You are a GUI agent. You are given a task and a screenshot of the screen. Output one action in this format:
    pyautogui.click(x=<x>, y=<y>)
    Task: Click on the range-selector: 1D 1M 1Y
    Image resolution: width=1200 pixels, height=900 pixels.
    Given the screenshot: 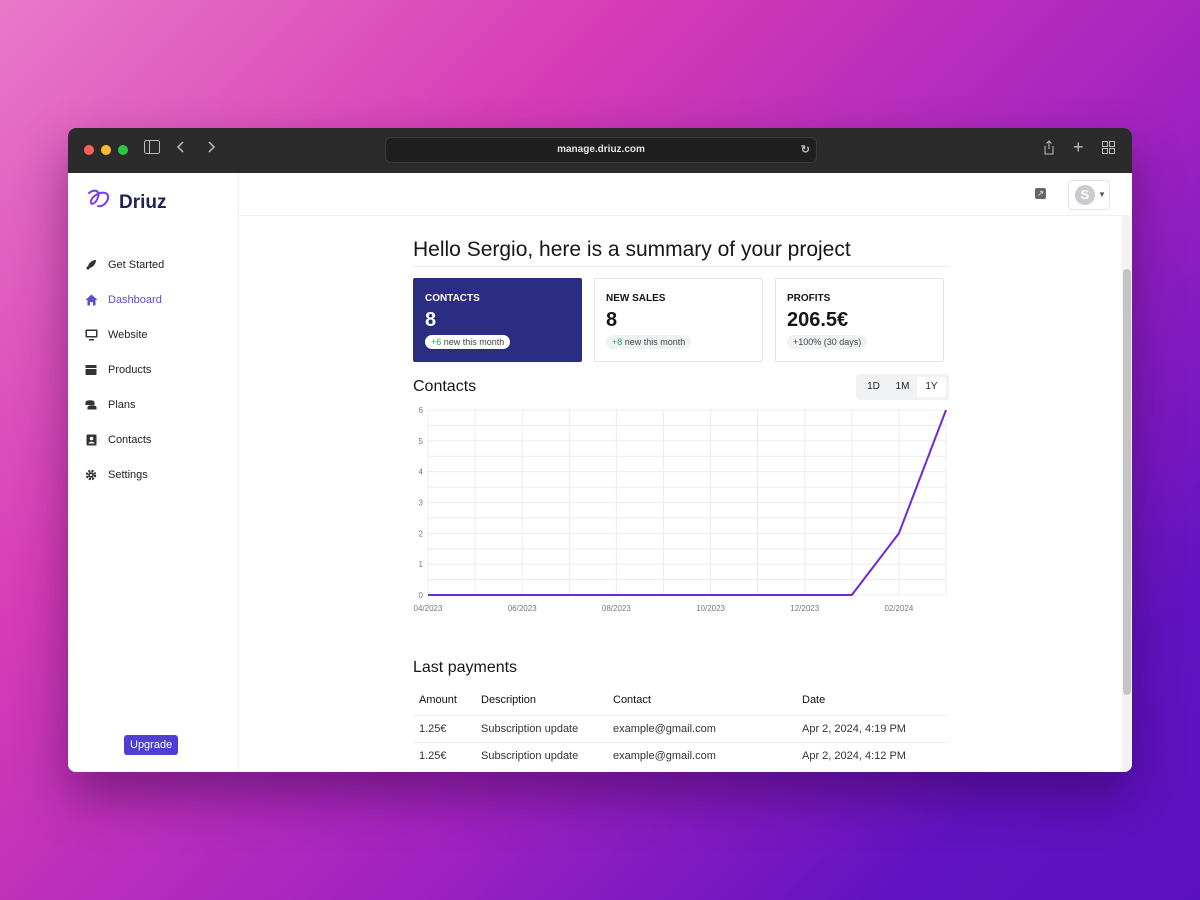 What is the action you would take?
    pyautogui.click(x=902, y=387)
    